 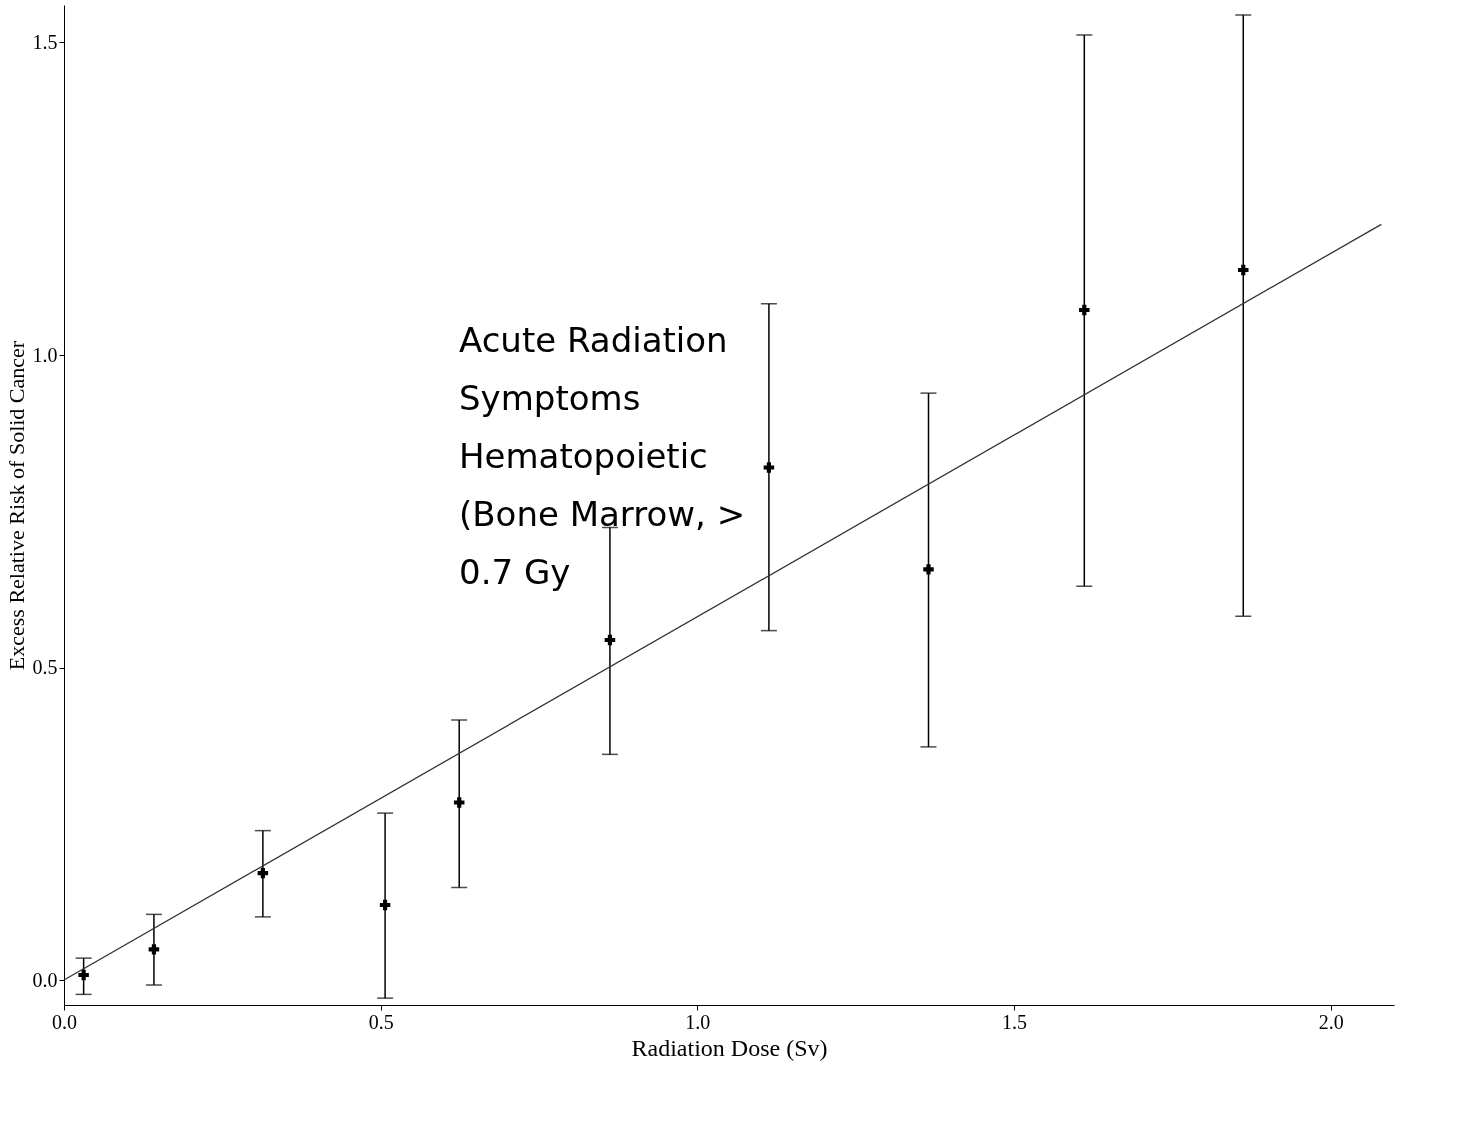 What do you see at coordinates (45, 354) in the screenshot?
I see `y-tick-label: 1.0` at bounding box center [45, 354].